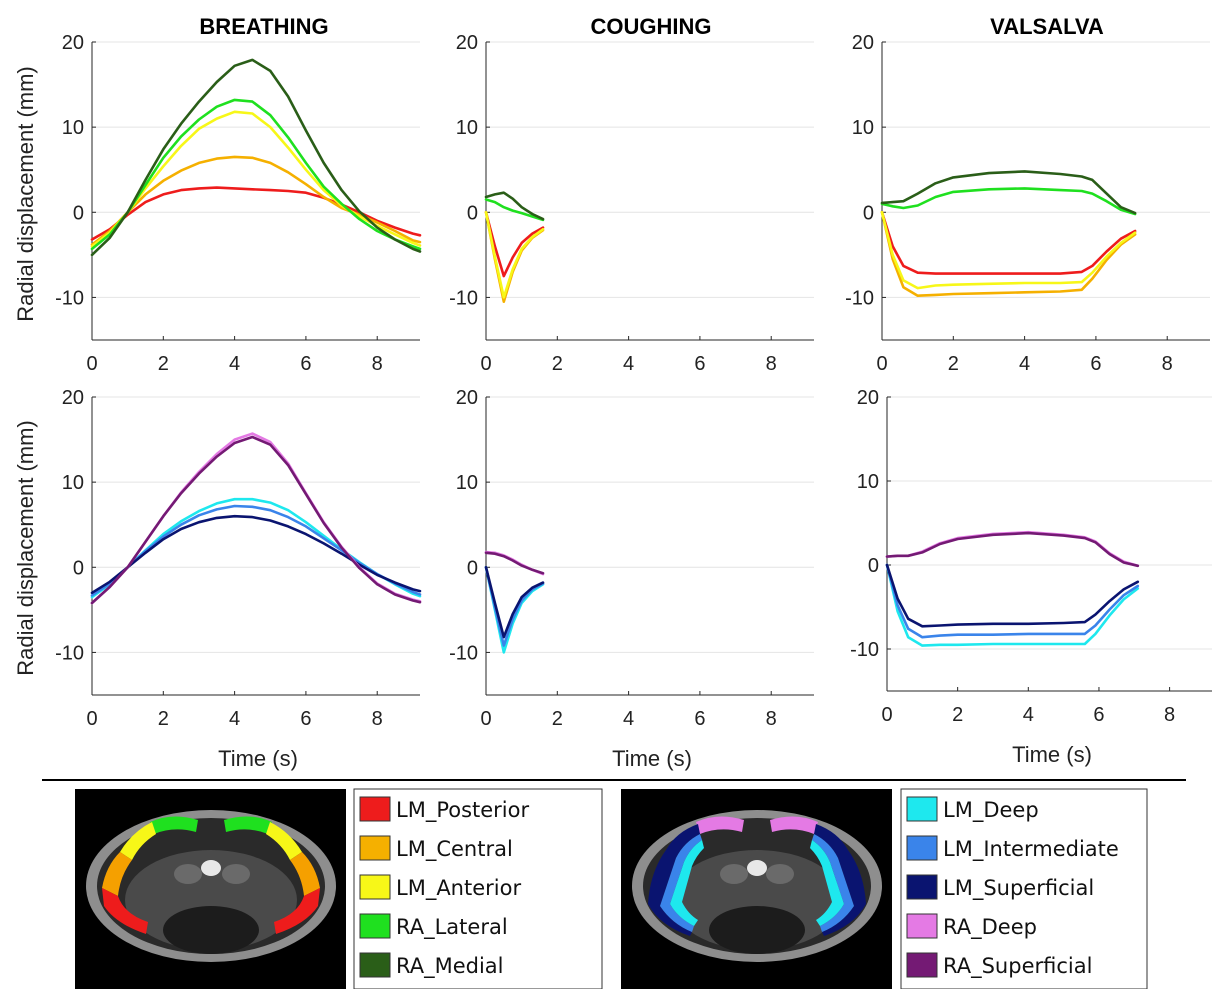  I want to click on legend-swatch-lm-central, so click(375, 848).